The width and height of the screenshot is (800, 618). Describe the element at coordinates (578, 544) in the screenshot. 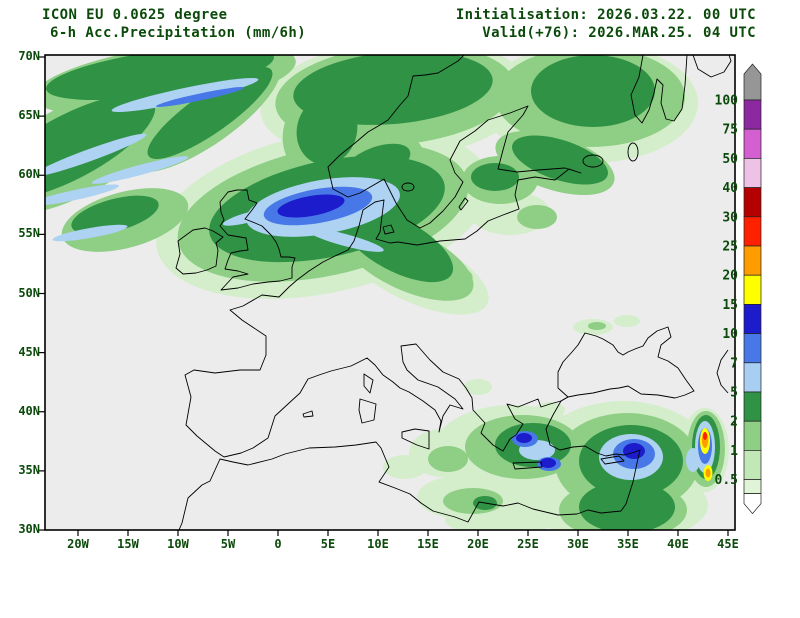

I see `lon-label: 30E` at that location.